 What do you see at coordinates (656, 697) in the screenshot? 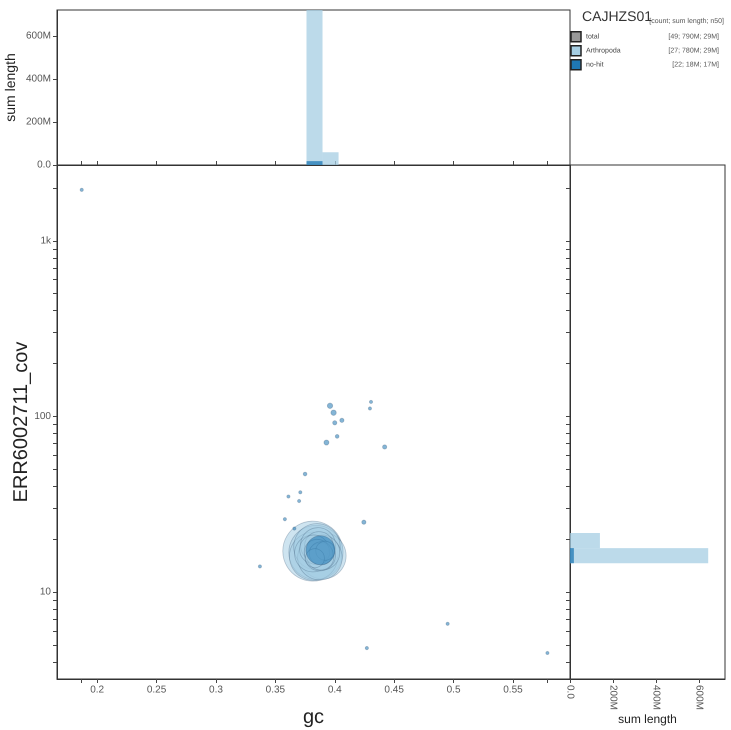
I see `x-tick-label: 400M` at bounding box center [656, 697].